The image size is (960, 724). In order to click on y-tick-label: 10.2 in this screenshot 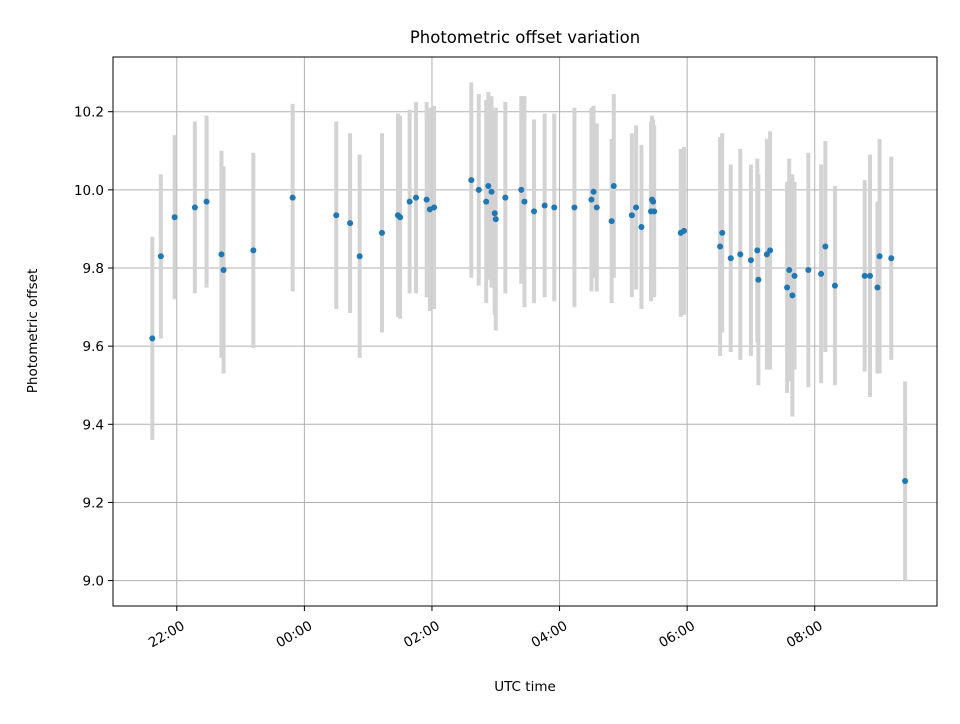, I will do `click(89, 113)`.